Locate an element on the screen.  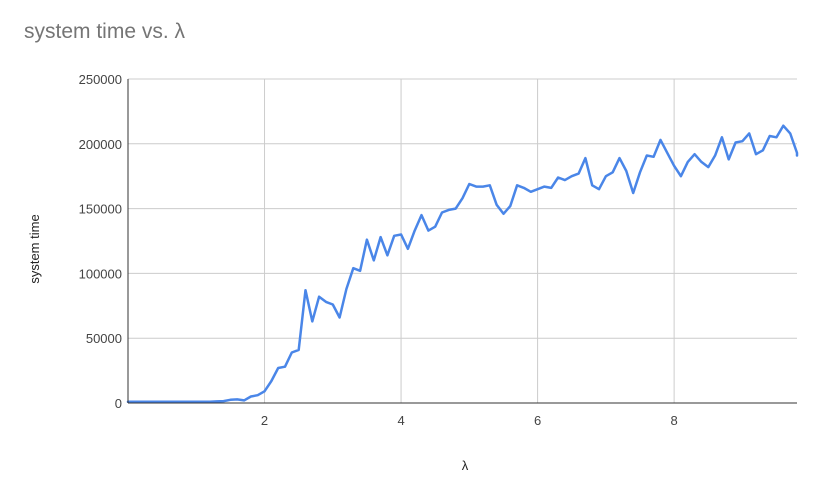
y-axis-title: system time is located at coordinates (34, 248).